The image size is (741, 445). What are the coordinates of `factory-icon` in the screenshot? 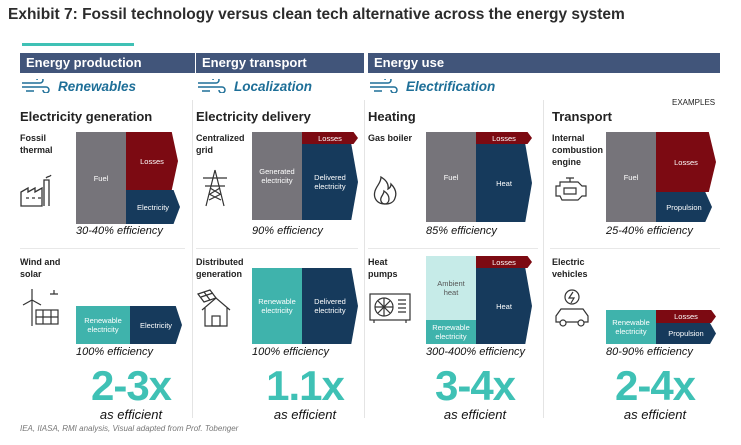 It's located at (36, 190).